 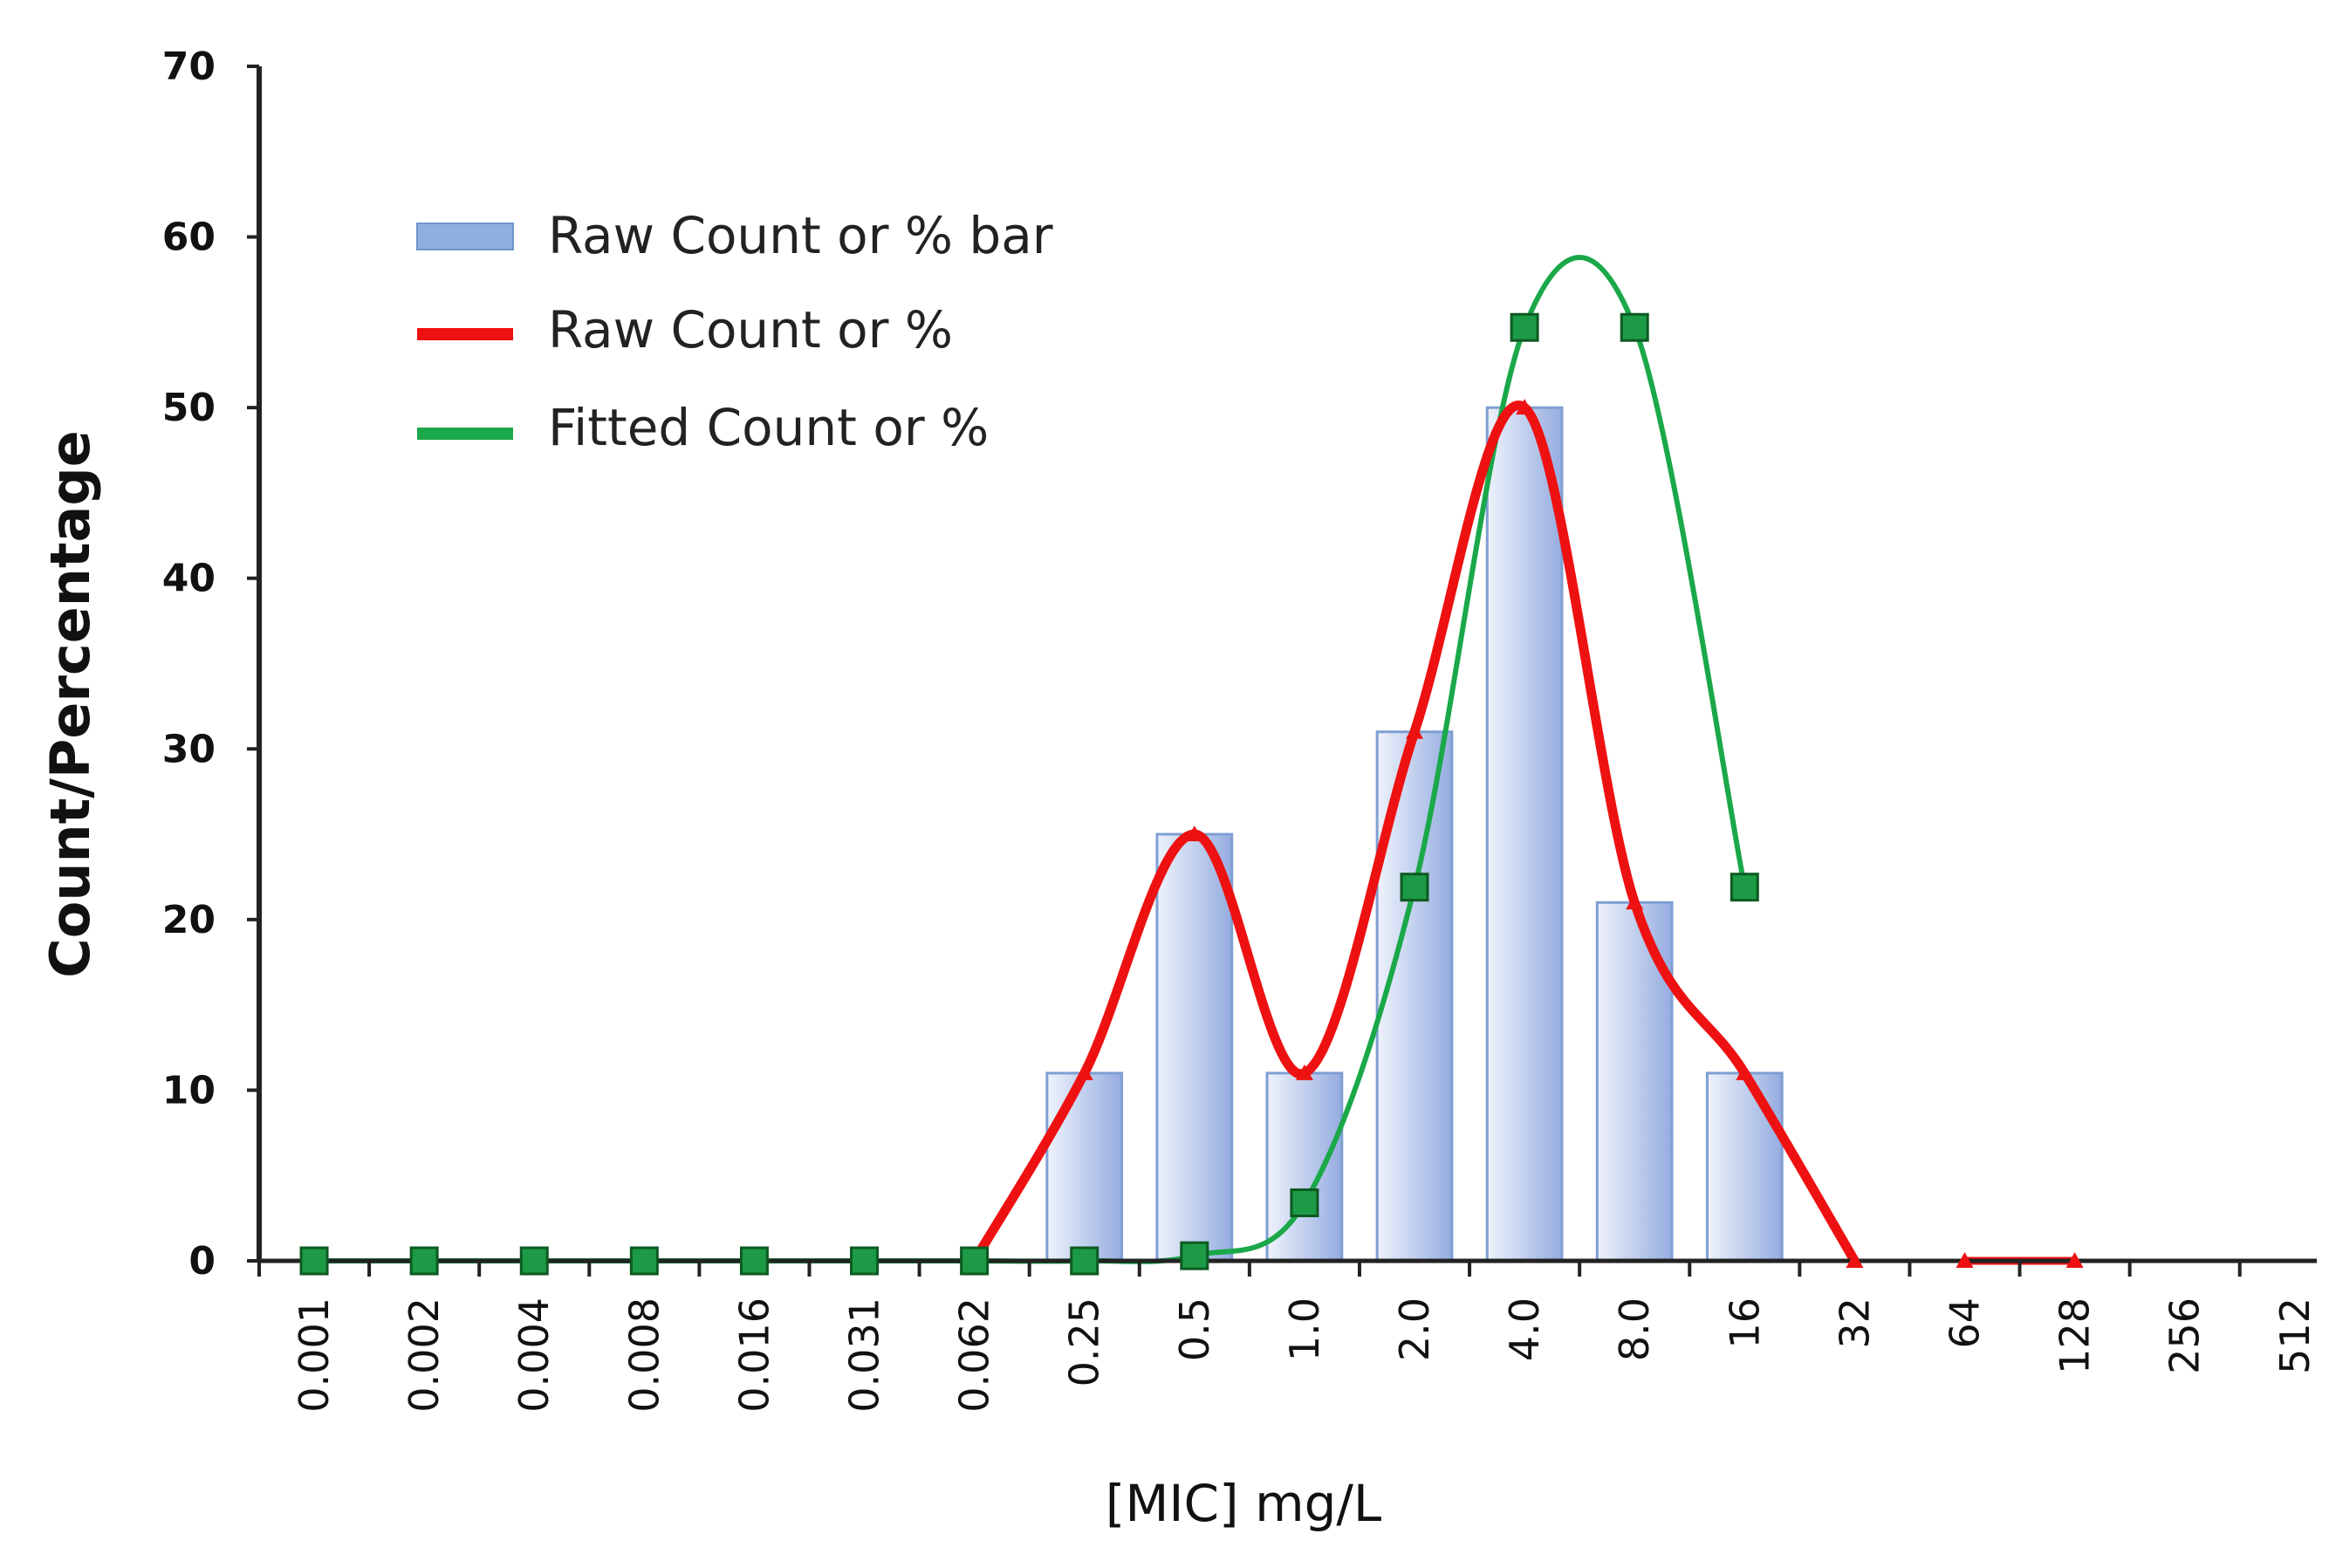 What do you see at coordinates (1414, 1330) in the screenshot?
I see `x-tick-label-10: 2.0` at bounding box center [1414, 1330].